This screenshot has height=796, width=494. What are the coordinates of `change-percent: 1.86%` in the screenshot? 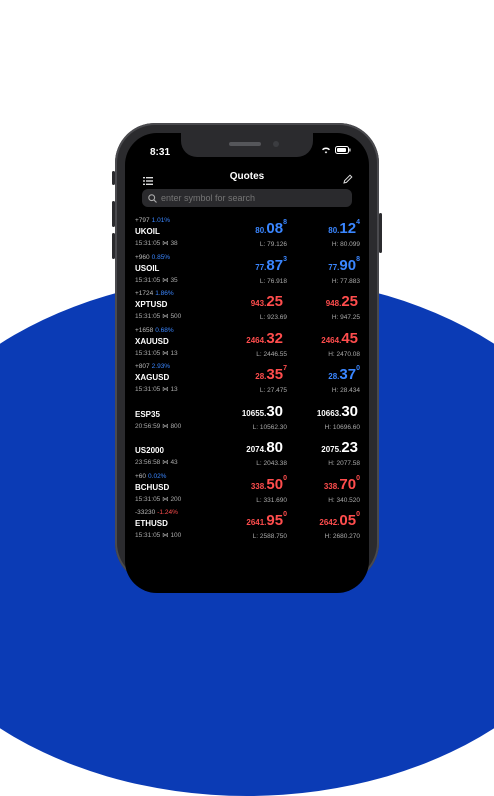 It's located at (164, 293).